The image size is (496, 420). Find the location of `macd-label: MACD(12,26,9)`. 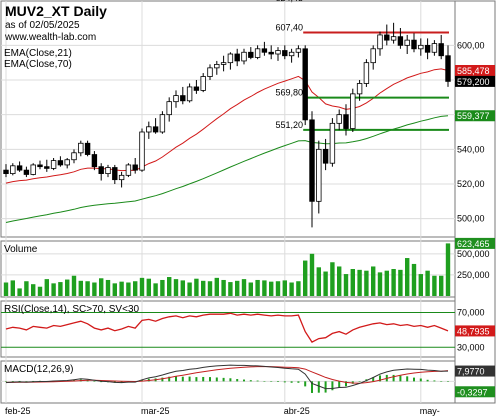

macd-label: MACD(12,26,9) is located at coordinates (38, 369).